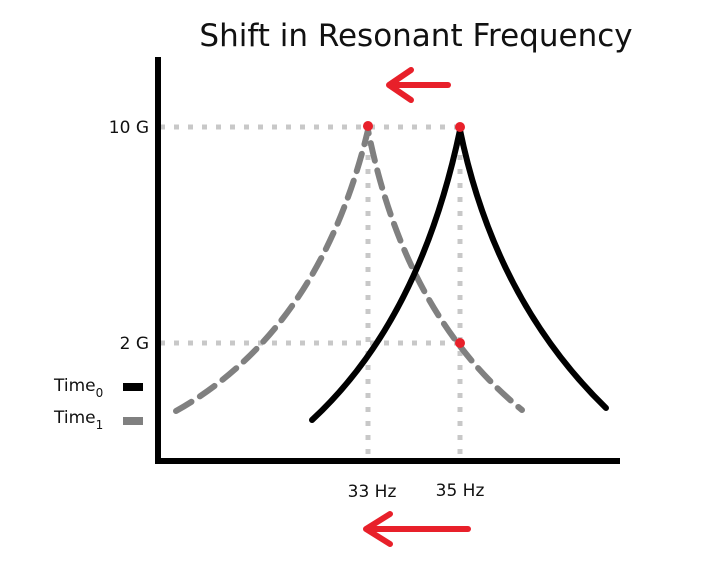  I want to click on intersection-marker, so click(460, 343).